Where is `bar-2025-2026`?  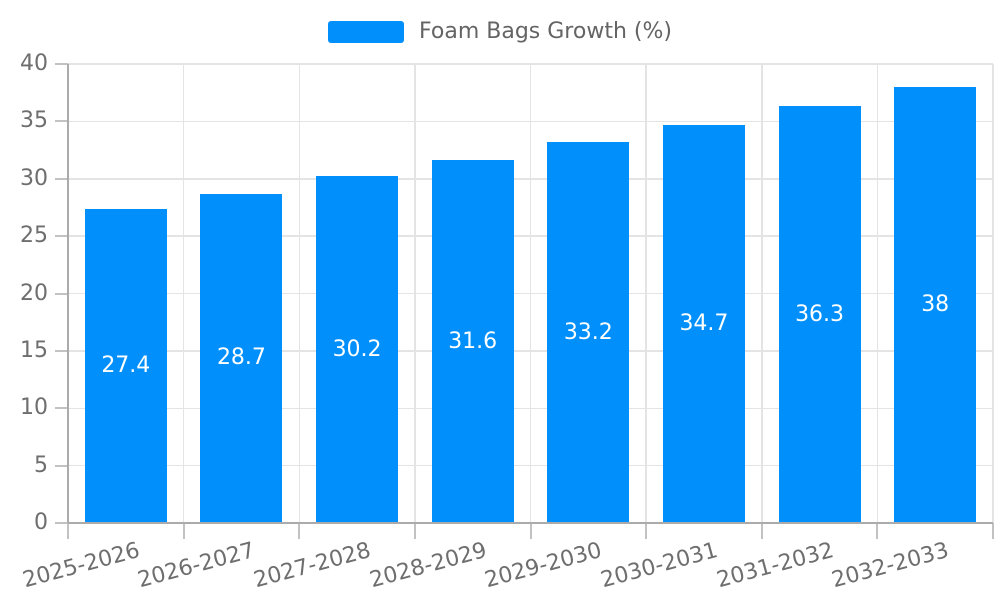 bar-2025-2026 is located at coordinates (125, 365).